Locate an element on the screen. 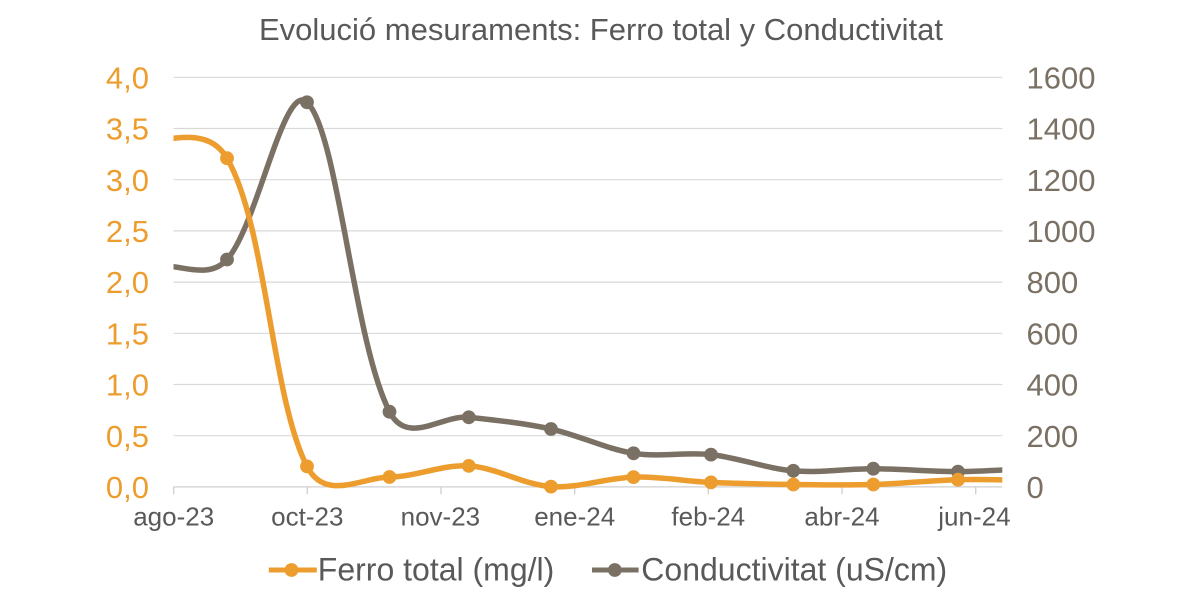 This screenshot has height=600, width=1200. svg-text: nov-23 is located at coordinates (441, 517).